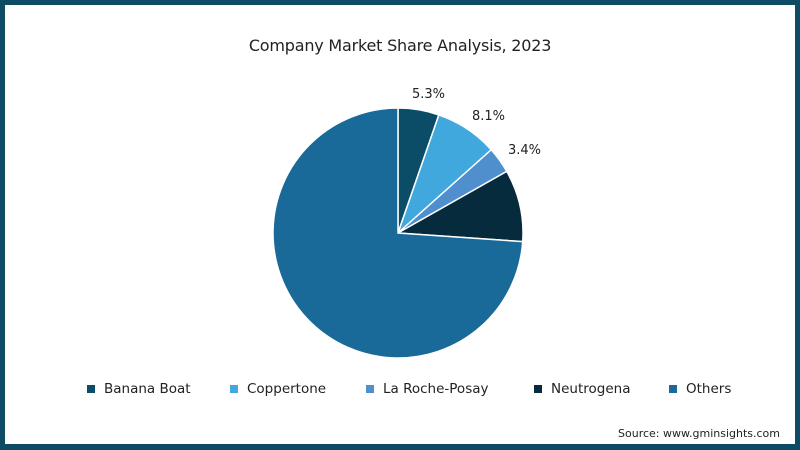 The width and height of the screenshot is (800, 450). I want to click on legend-label: Coppertone, so click(287, 389).